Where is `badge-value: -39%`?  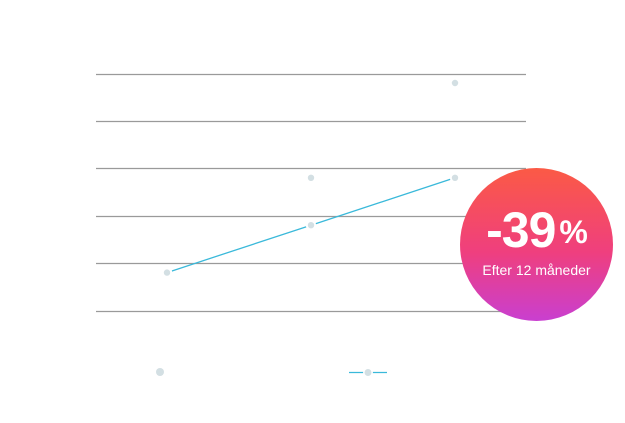
badge-value: -39% is located at coordinates (536, 231).